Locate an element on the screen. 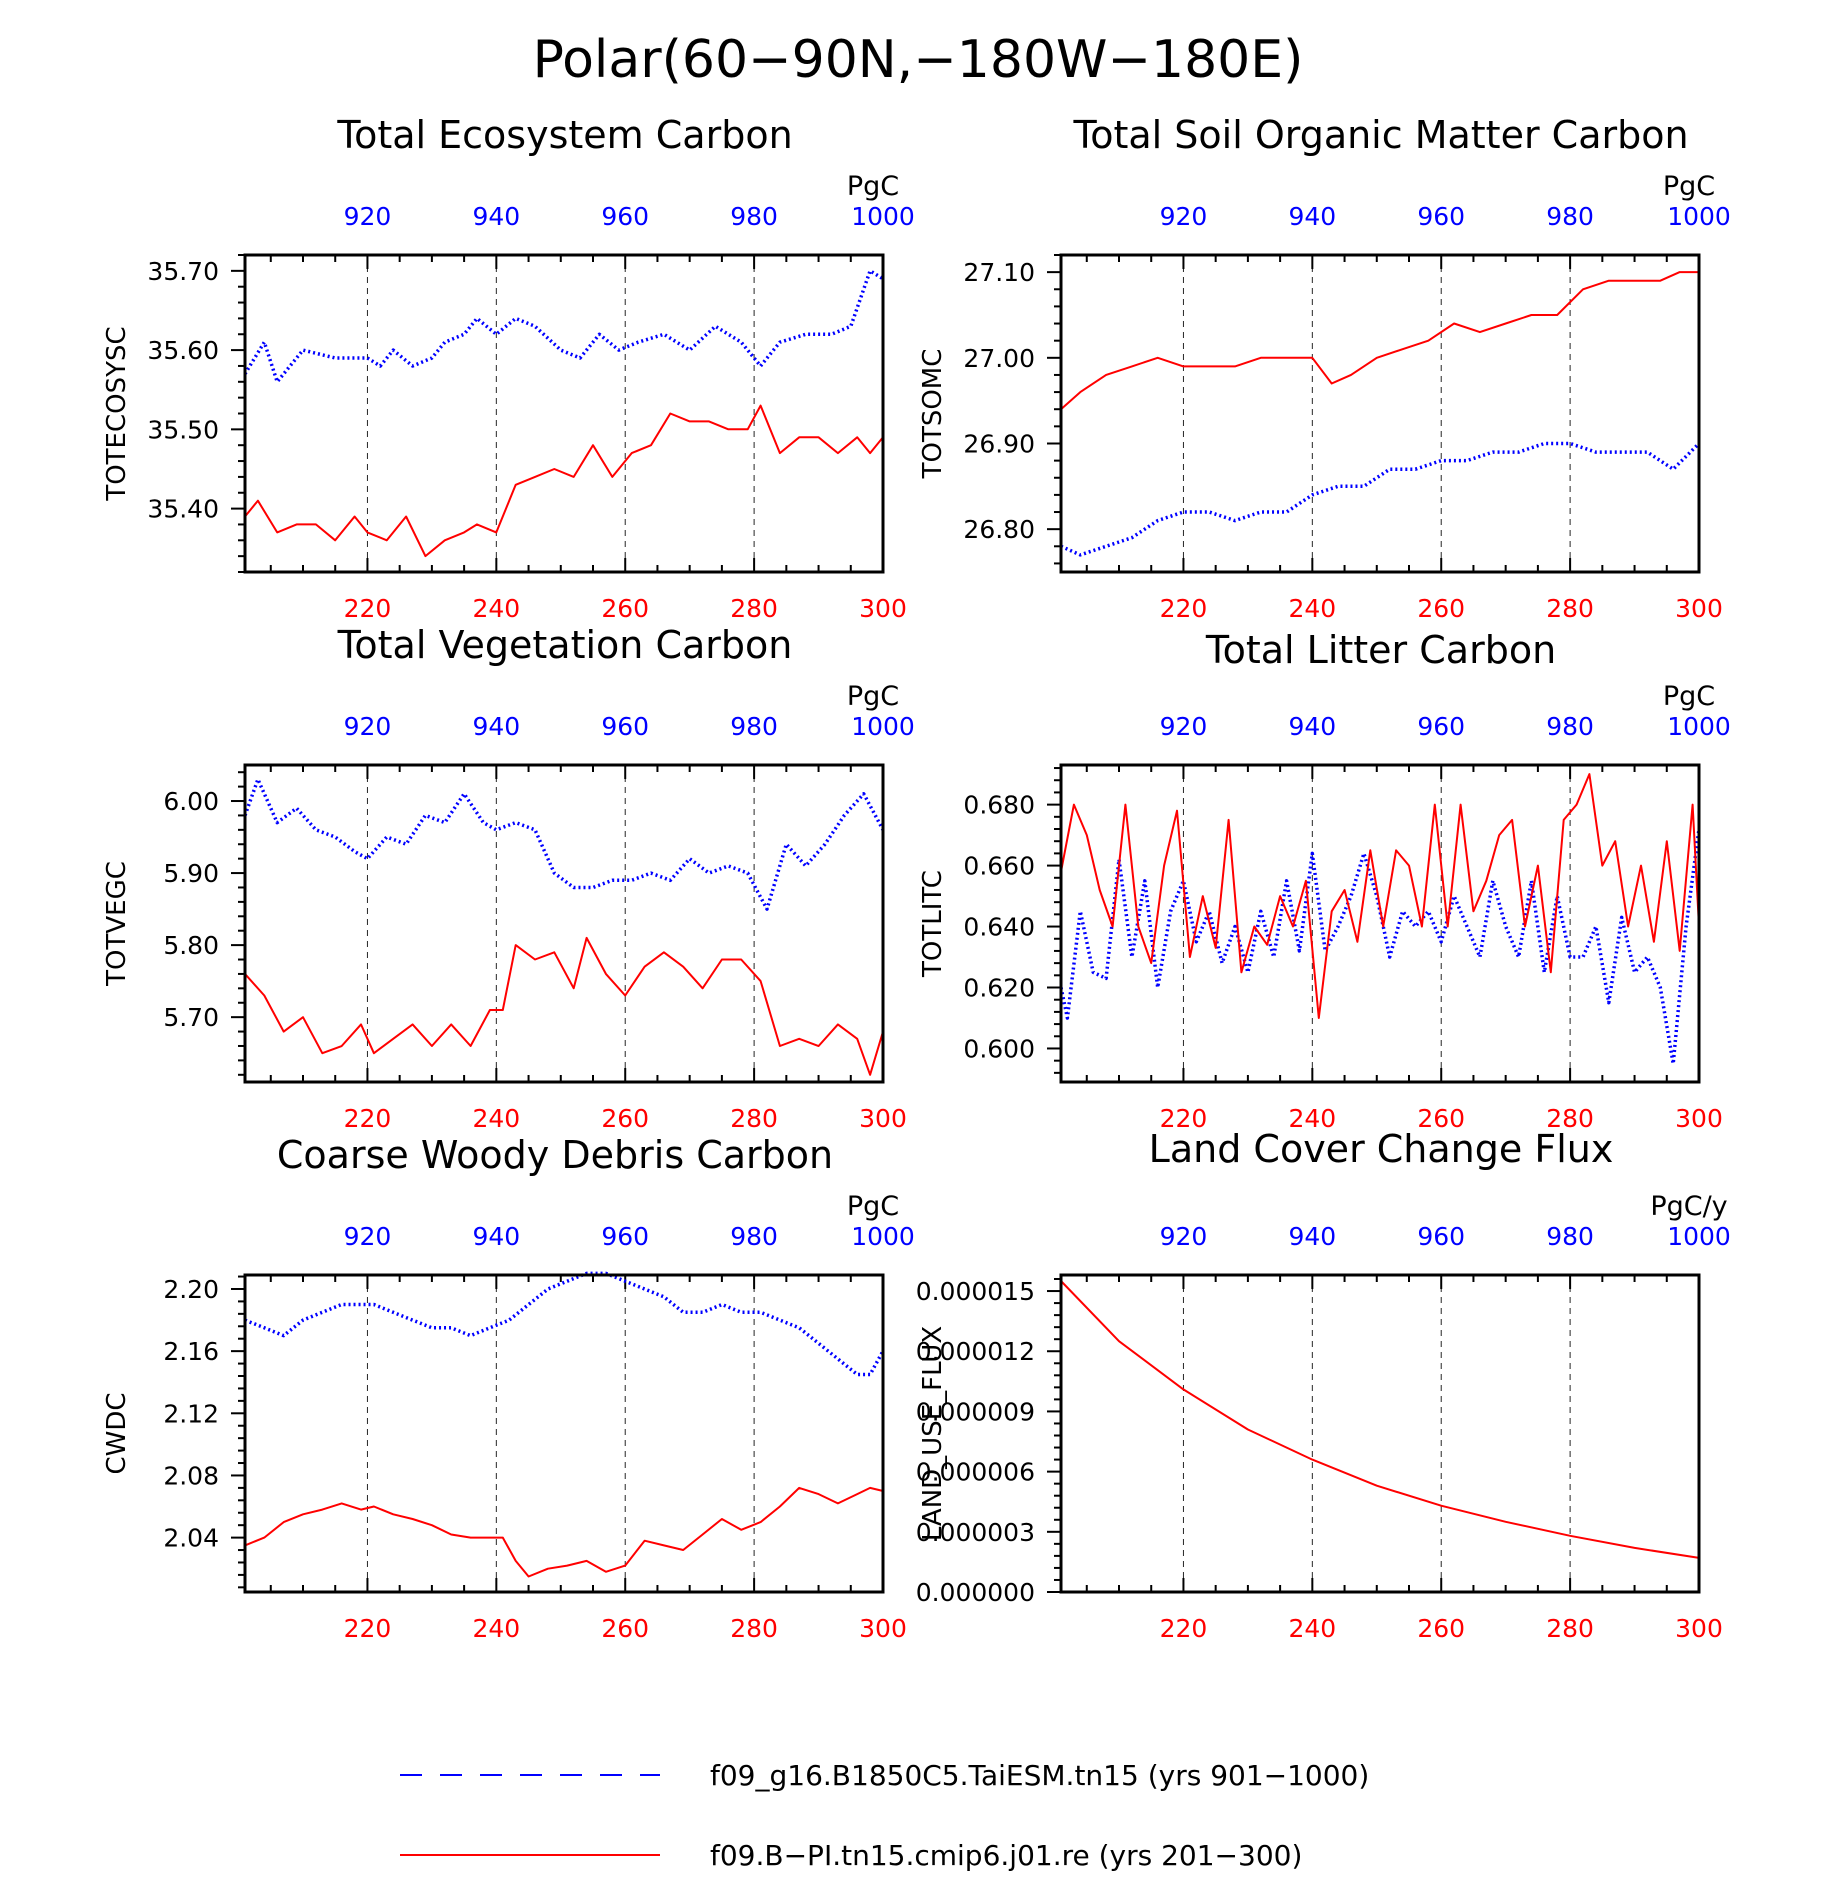 This screenshot has height=1878, width=1836. y-tick-label: 35.60 is located at coordinates (183, 350).